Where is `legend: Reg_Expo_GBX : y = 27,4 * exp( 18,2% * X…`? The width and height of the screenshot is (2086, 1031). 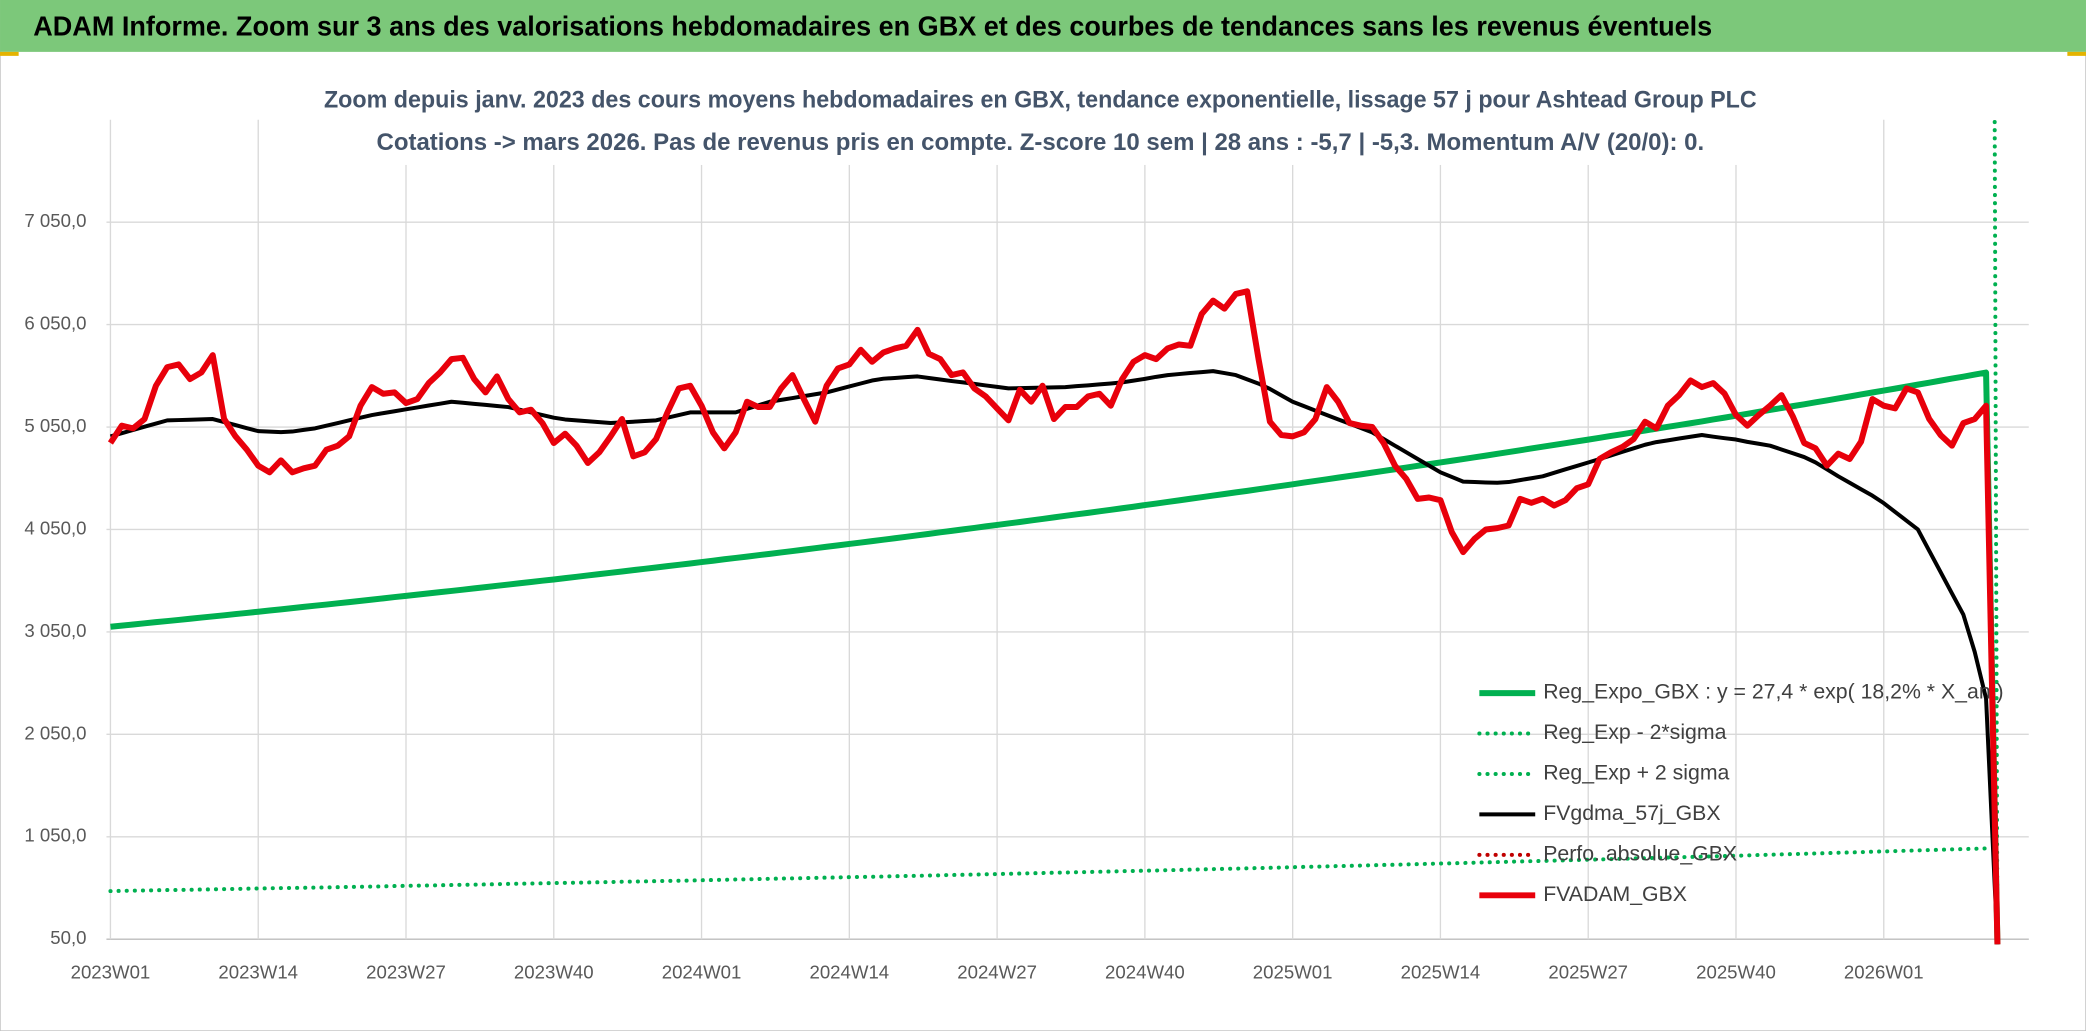 legend: Reg_Expo_GBX : y = 27,4 * exp( 18,2% * X… is located at coordinates (1740, 793).